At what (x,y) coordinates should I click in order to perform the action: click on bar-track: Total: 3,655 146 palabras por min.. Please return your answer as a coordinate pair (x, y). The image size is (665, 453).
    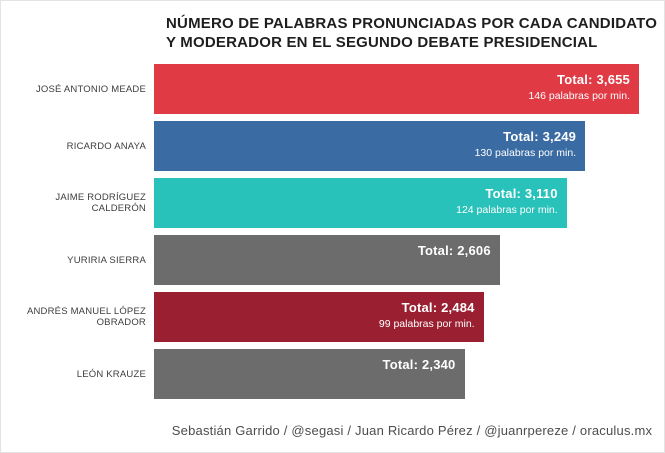
    Looking at the image, I should click on (396, 89).